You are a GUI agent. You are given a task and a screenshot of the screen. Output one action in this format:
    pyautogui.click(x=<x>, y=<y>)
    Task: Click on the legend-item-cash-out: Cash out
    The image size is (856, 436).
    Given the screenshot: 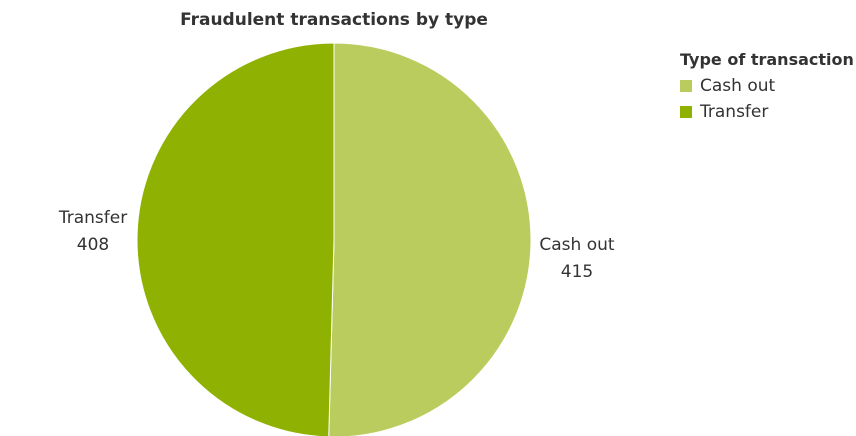 What is the action you would take?
    pyautogui.click(x=767, y=86)
    